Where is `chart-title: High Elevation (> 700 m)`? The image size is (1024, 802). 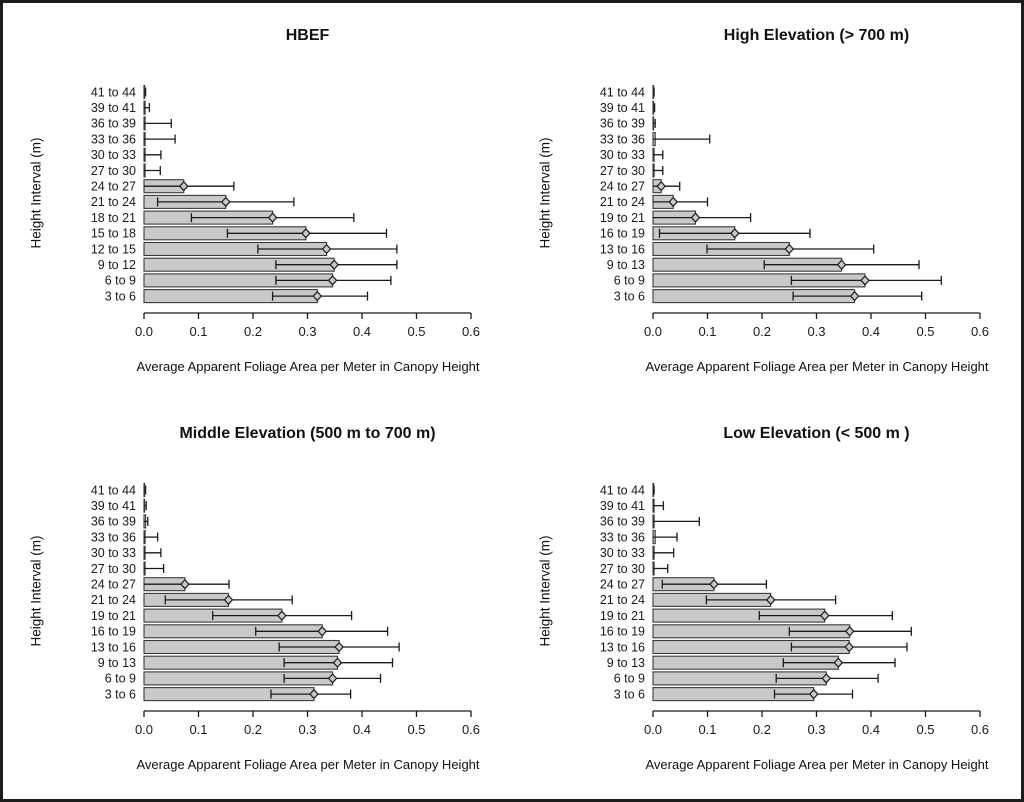 chart-title: High Elevation (> 700 m) is located at coordinates (816, 35).